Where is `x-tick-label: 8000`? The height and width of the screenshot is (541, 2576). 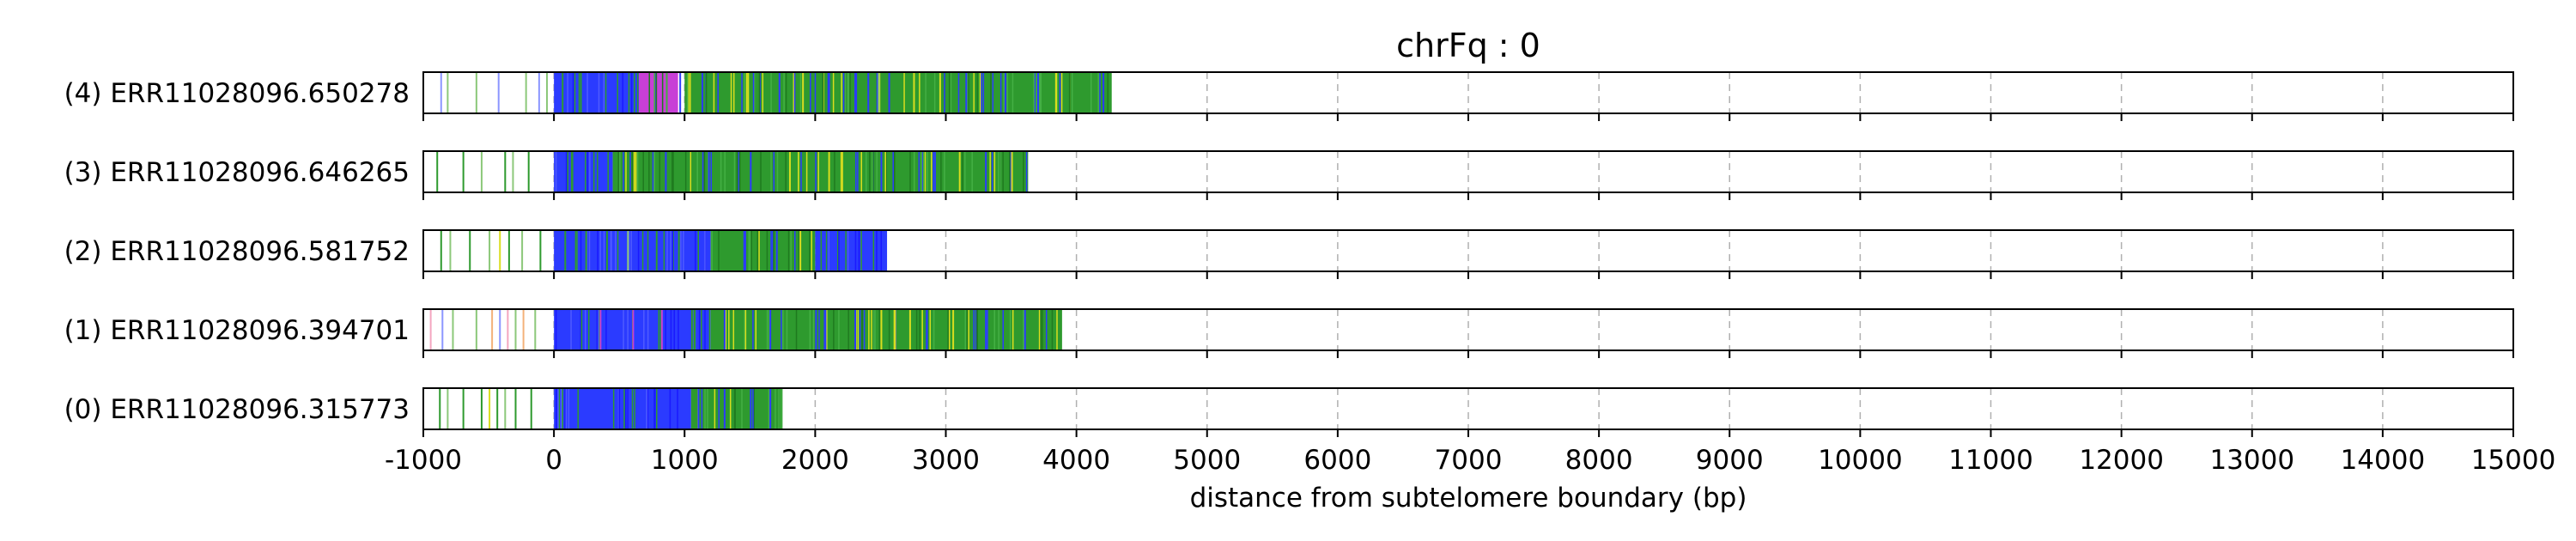 x-tick-label: 8000 is located at coordinates (1599, 460).